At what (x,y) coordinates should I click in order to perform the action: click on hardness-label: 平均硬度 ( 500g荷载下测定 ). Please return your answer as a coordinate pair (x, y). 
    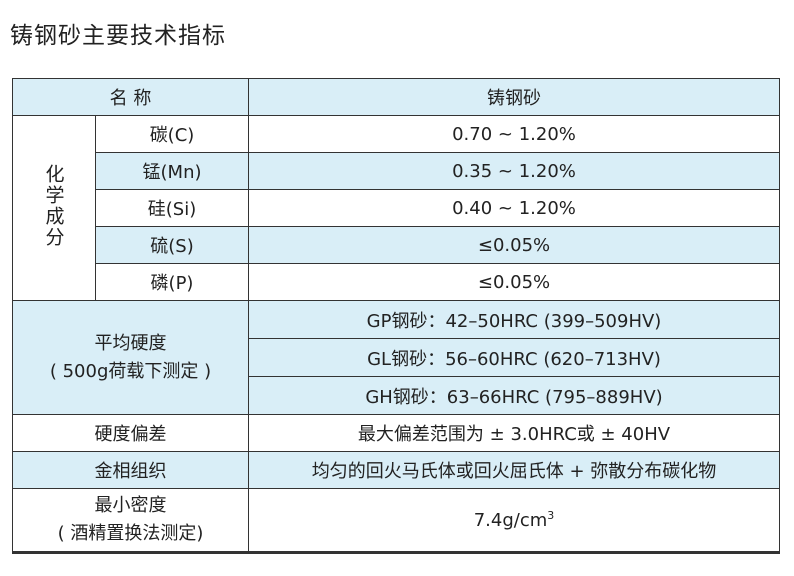
    Looking at the image, I should click on (130, 357).